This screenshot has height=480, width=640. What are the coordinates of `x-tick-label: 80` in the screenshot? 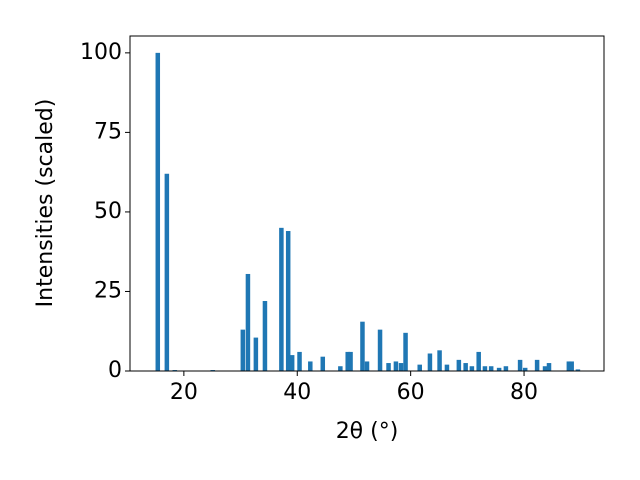 It's located at (524, 392).